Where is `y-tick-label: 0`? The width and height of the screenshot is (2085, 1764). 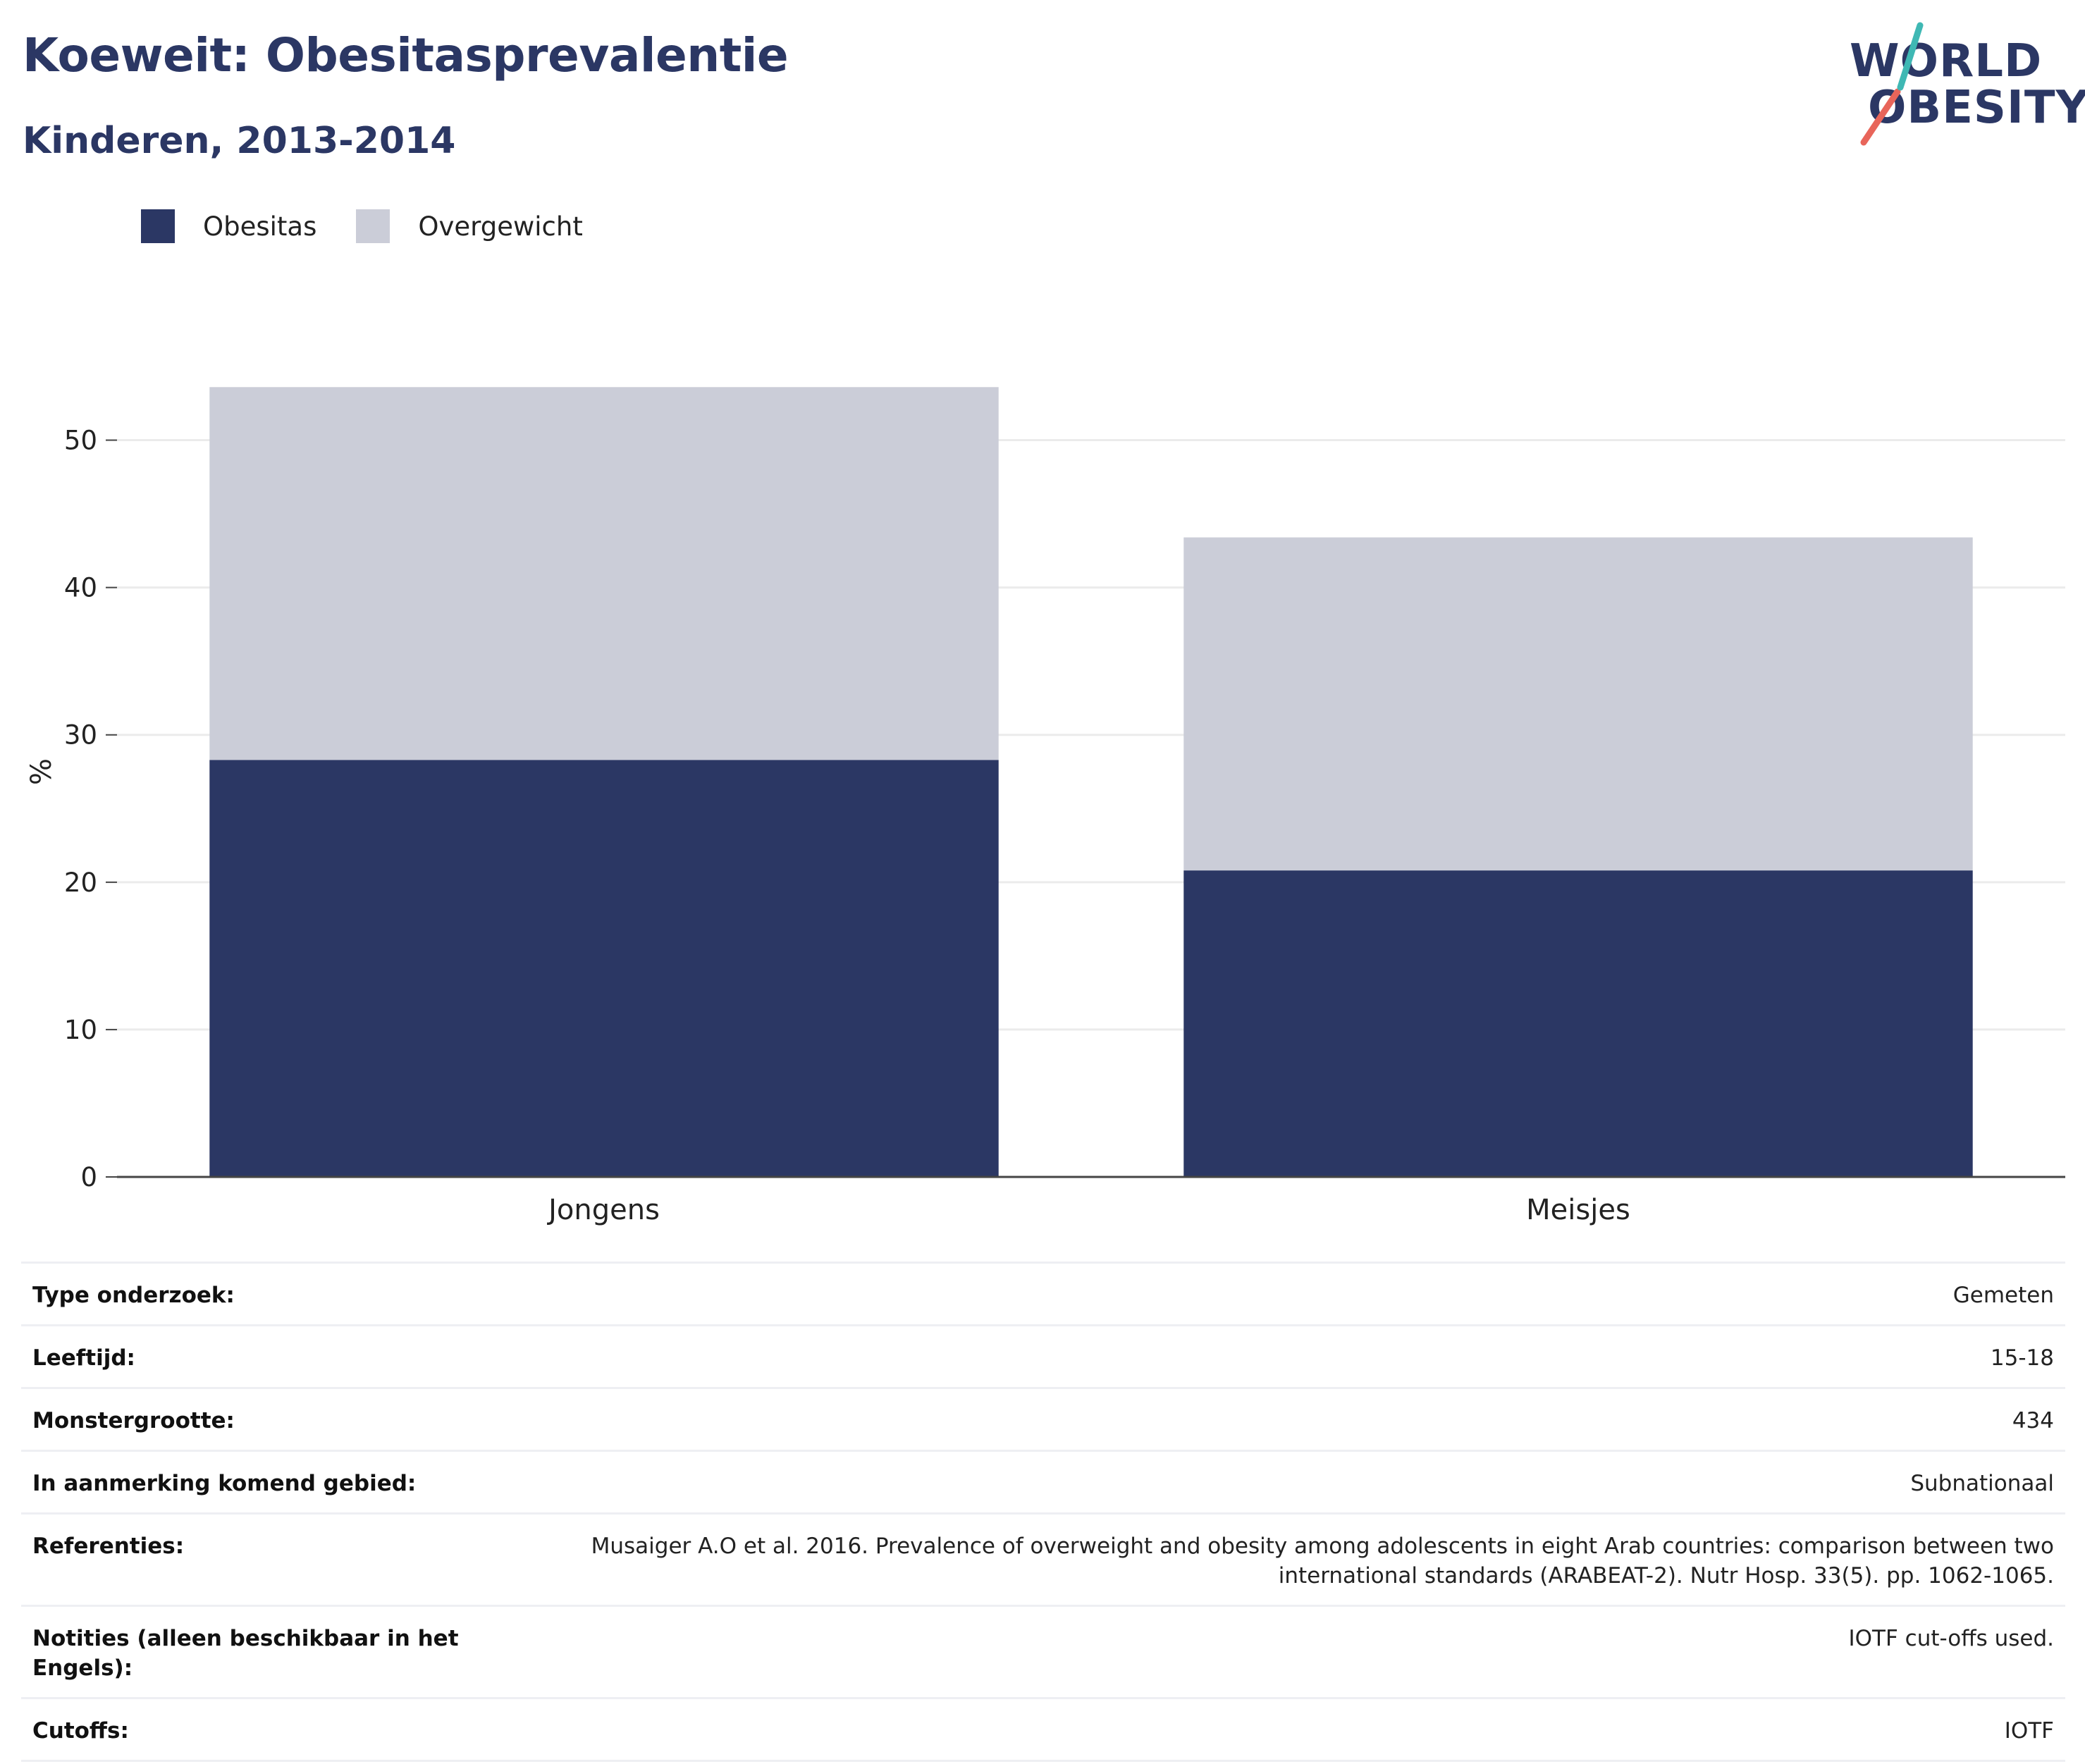 y-tick-label: 0 is located at coordinates (88, 1177).